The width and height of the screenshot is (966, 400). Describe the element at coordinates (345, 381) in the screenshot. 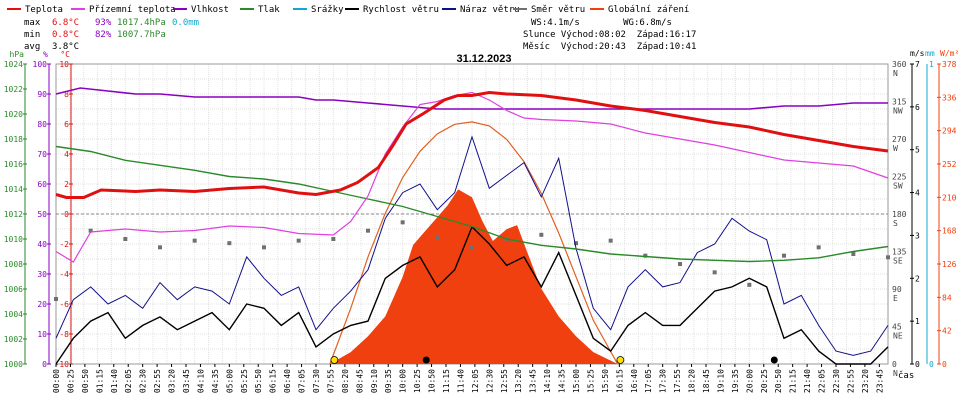

I see `x-tick-label: 08:20` at that location.